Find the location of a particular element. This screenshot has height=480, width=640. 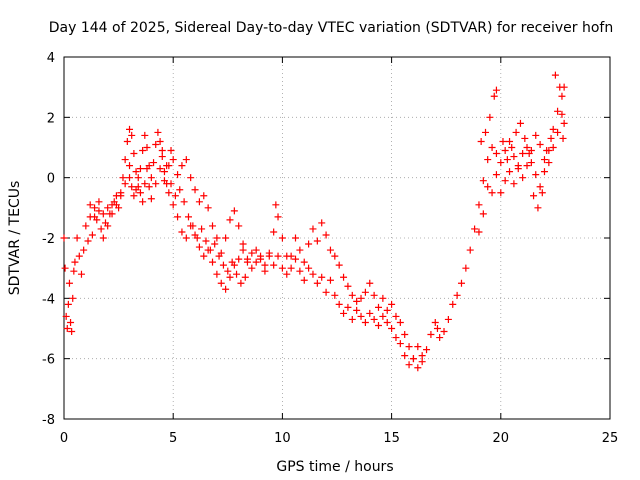

x-tick-label: 5 is located at coordinates (173, 438).